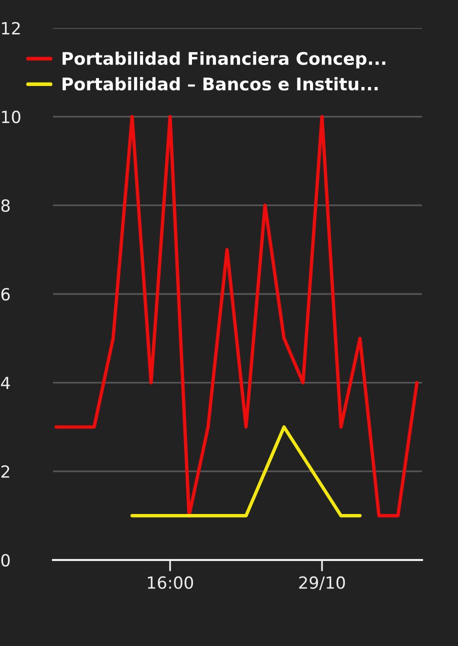 This screenshot has height=646, width=458. What do you see at coordinates (5, 560) in the screenshot?
I see `y-tick-label: 0` at bounding box center [5, 560].